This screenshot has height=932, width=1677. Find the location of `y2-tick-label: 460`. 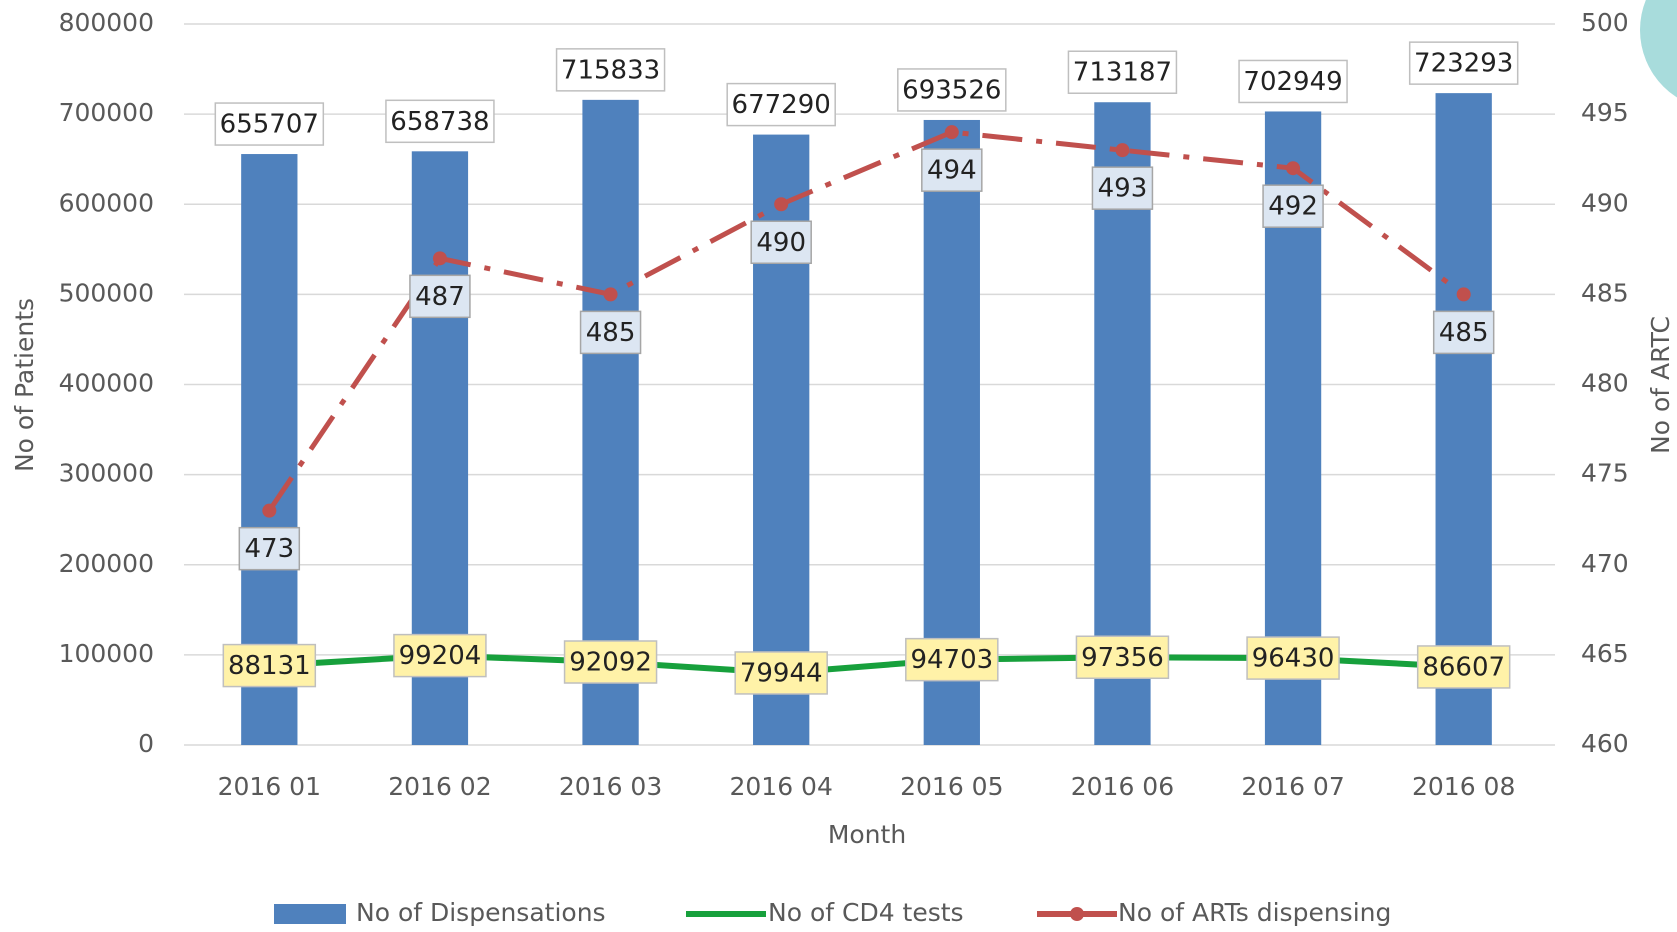

y2-tick-label: 460 is located at coordinates (1605, 743).